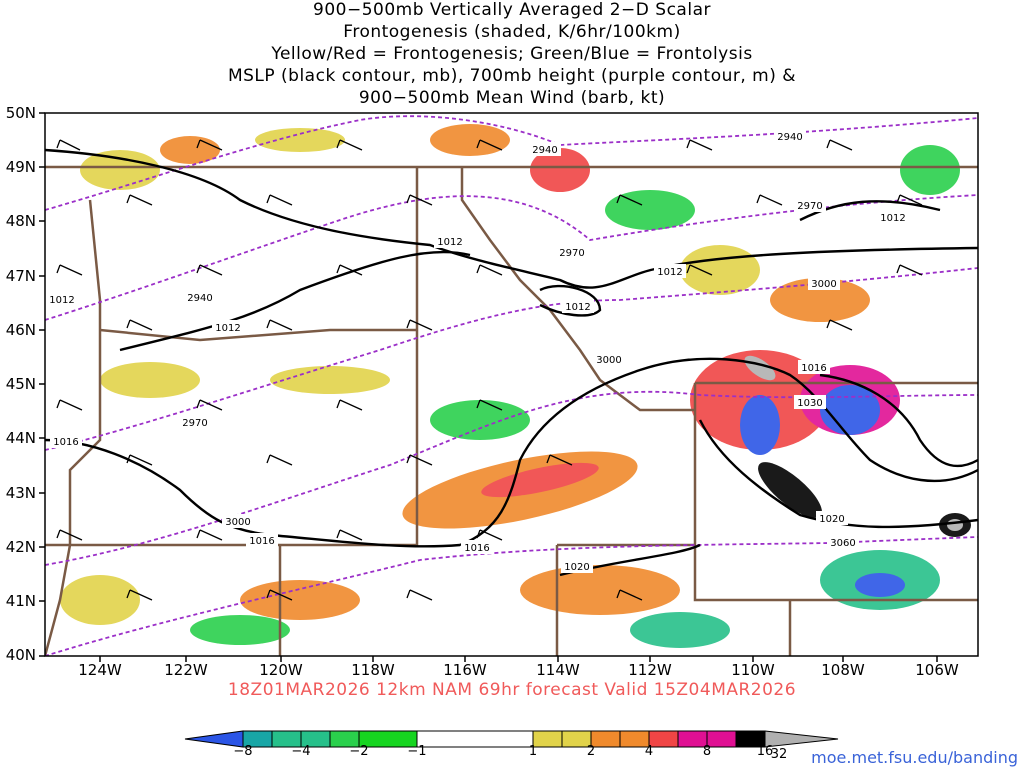 This screenshot has height=768, width=1024. What do you see at coordinates (512, 10) in the screenshot?
I see `title-line-1: 900−500mb Vertically Averaged 2−D Scalar` at bounding box center [512, 10].